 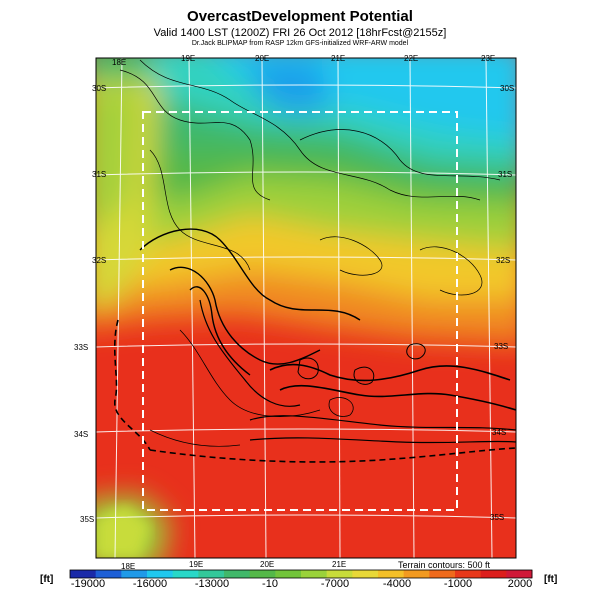 What do you see at coordinates (88, 584) in the screenshot?
I see `colorbar-tick-label: -19000` at bounding box center [88, 584].